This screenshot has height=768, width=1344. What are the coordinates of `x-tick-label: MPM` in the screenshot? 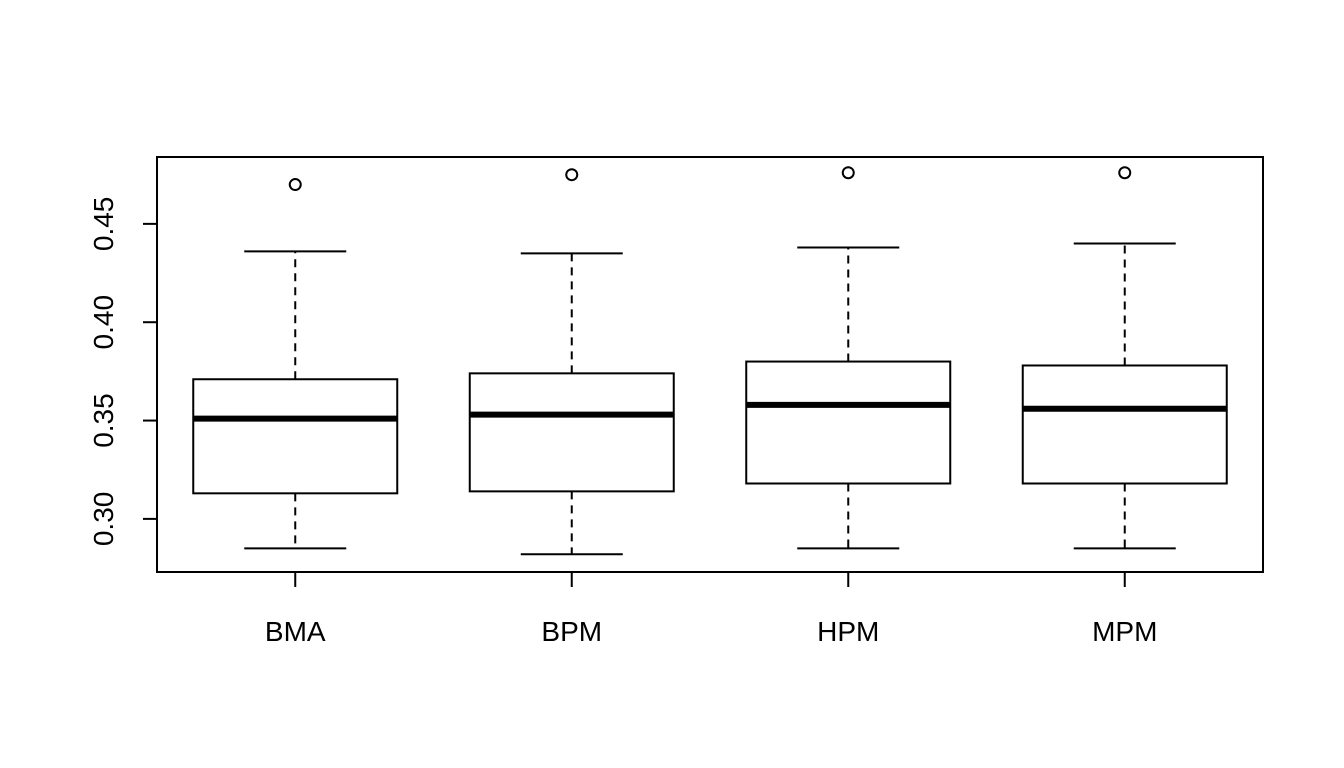 It's located at (1124, 631).